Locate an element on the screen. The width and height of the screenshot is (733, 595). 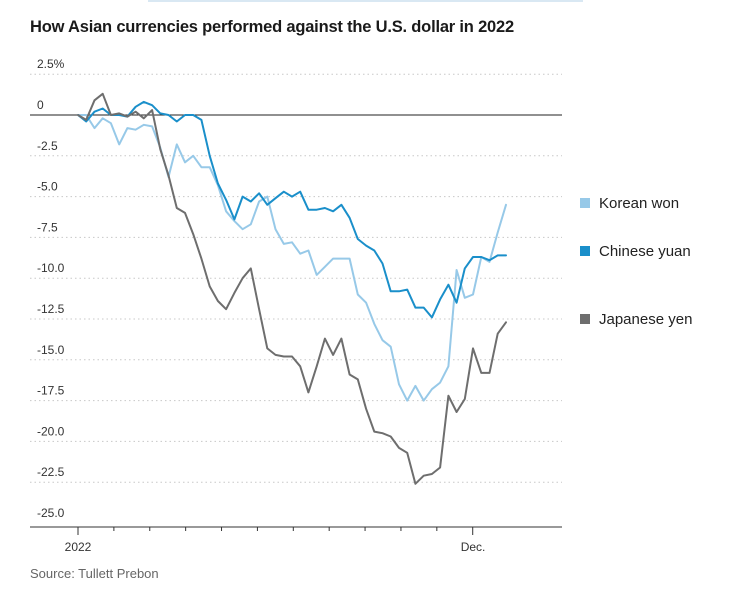
y-tick-label: -25.0 is located at coordinates (51, 513).